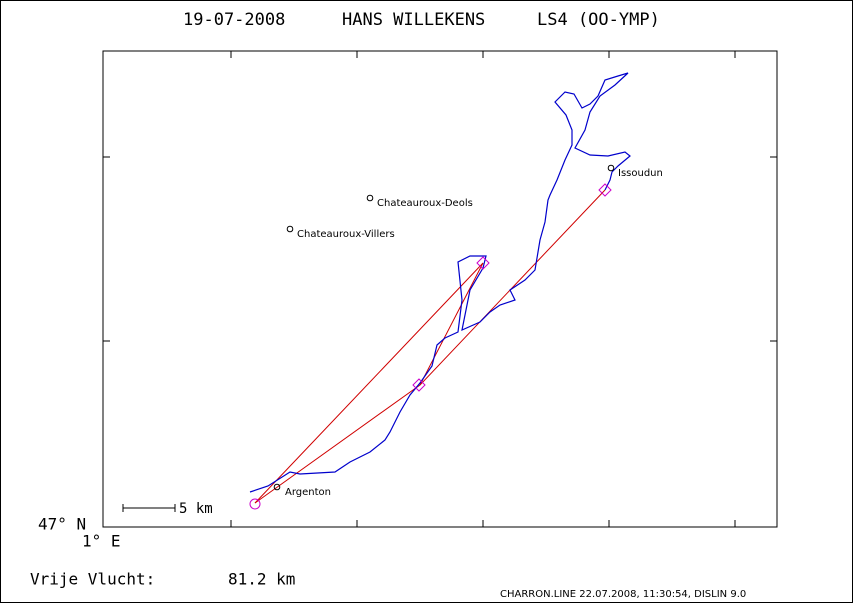 The height and width of the screenshot is (603, 853). Describe the element at coordinates (234, 20) in the screenshot. I see `title-date: 19-07-2008` at that location.